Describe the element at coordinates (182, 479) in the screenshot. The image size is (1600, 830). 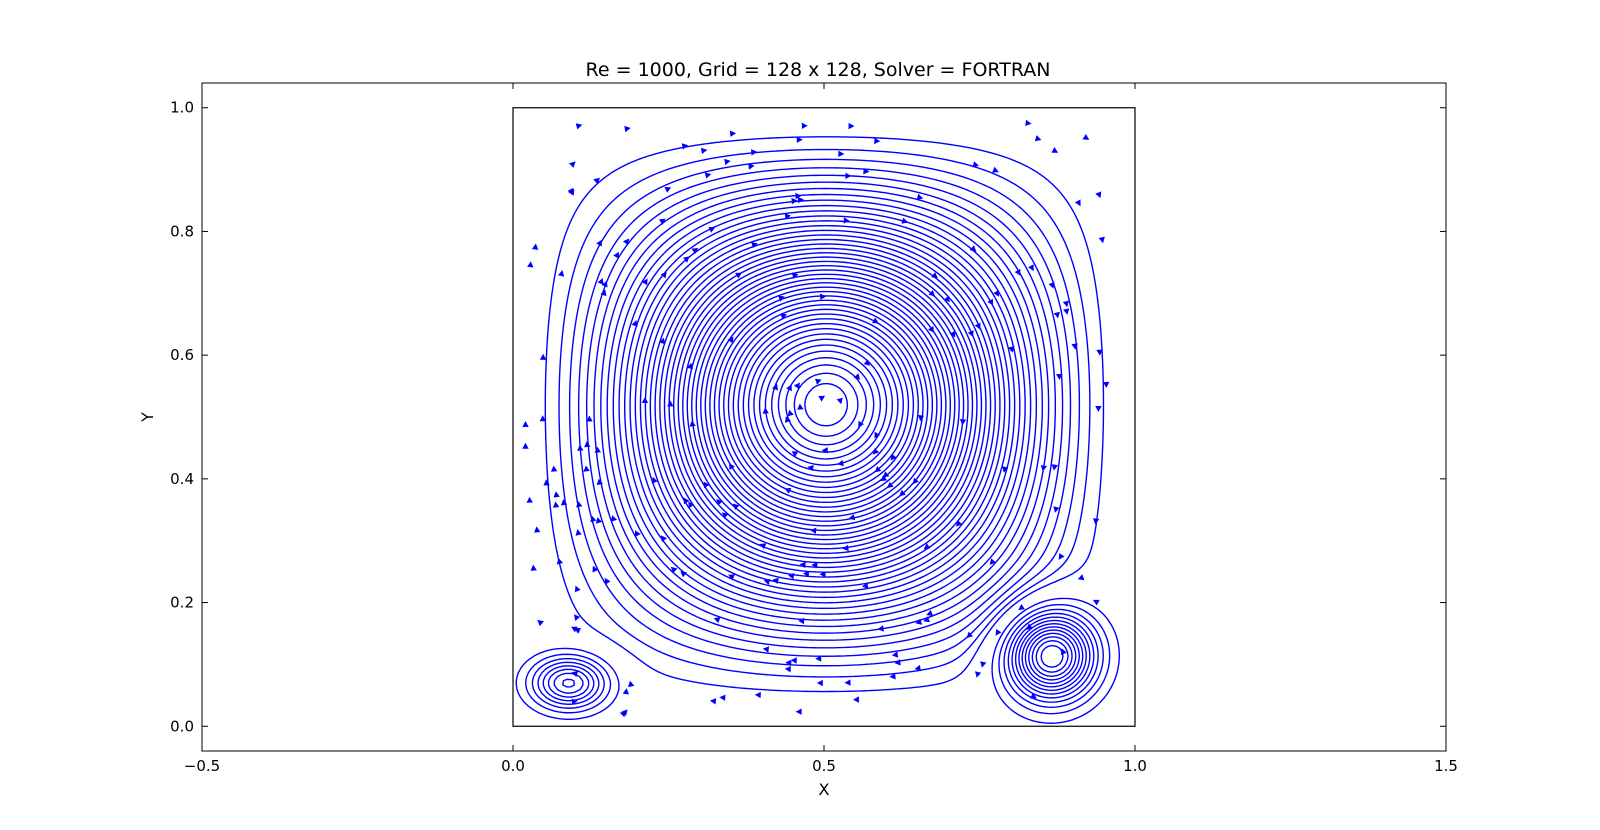
I see `y-tick-label: 0.4` at that location.